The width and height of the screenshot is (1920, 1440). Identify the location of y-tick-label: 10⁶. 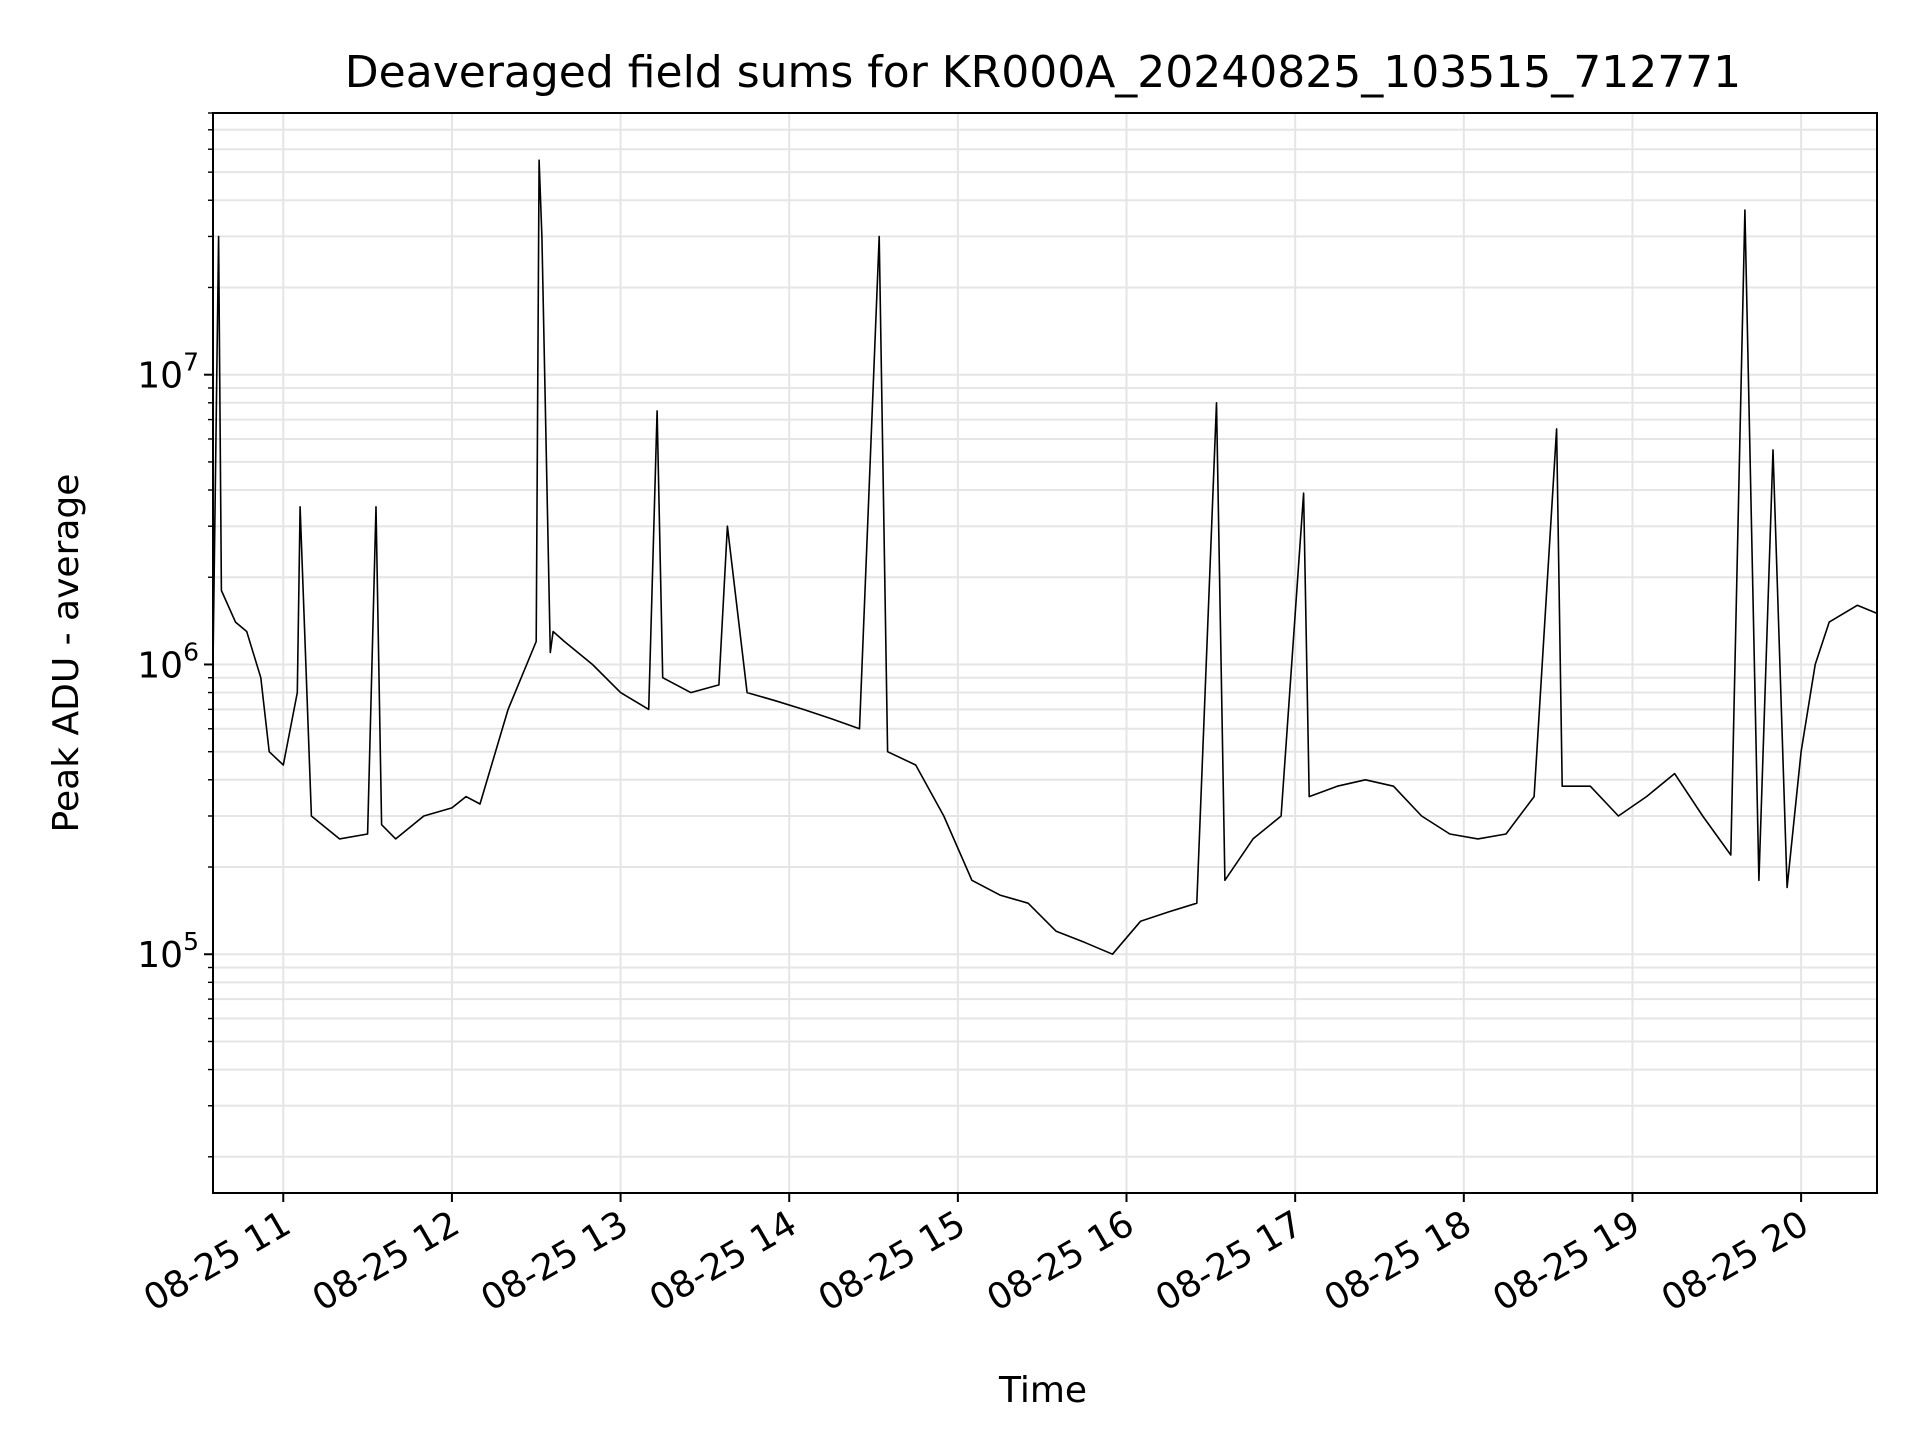
(168, 661).